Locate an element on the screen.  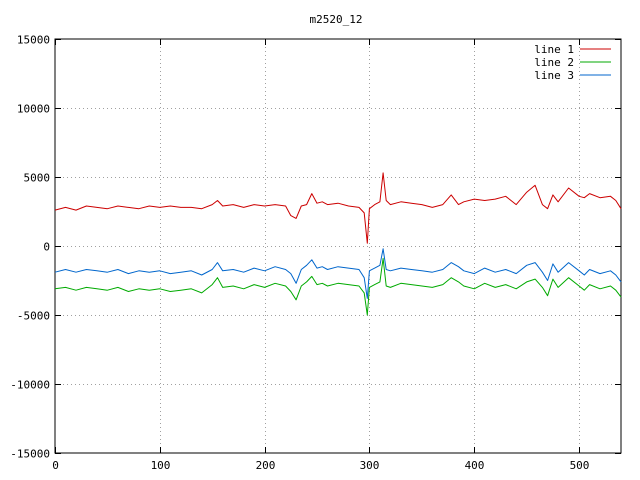
legend-label: line 1 is located at coordinates (554, 49).